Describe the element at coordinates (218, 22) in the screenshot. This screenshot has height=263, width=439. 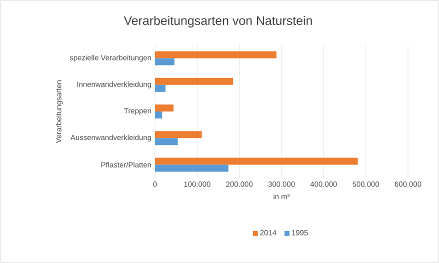
I see `chart-title: Verarbeitungsarten von Naturstein` at that location.